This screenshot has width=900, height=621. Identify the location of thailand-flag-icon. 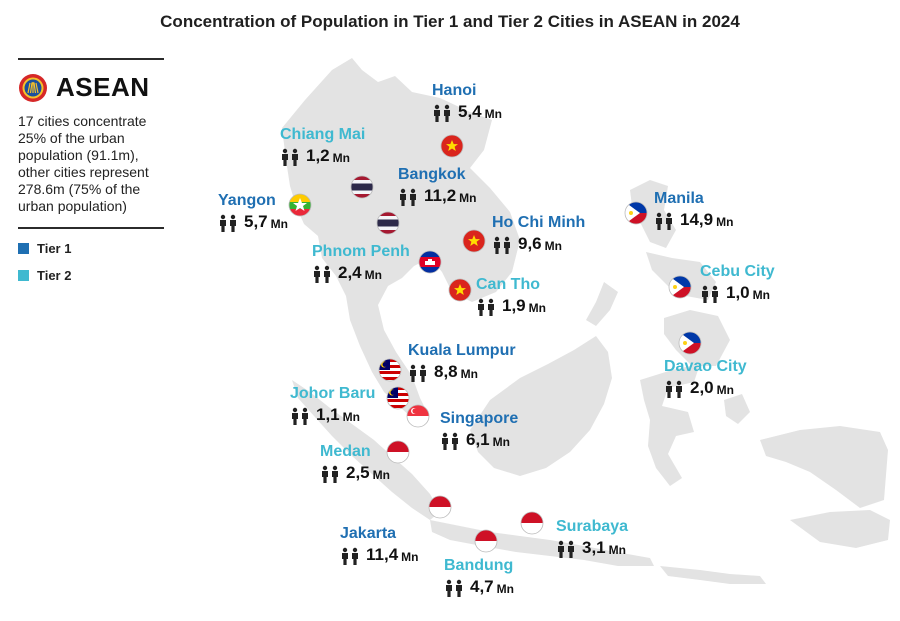
(362, 187).